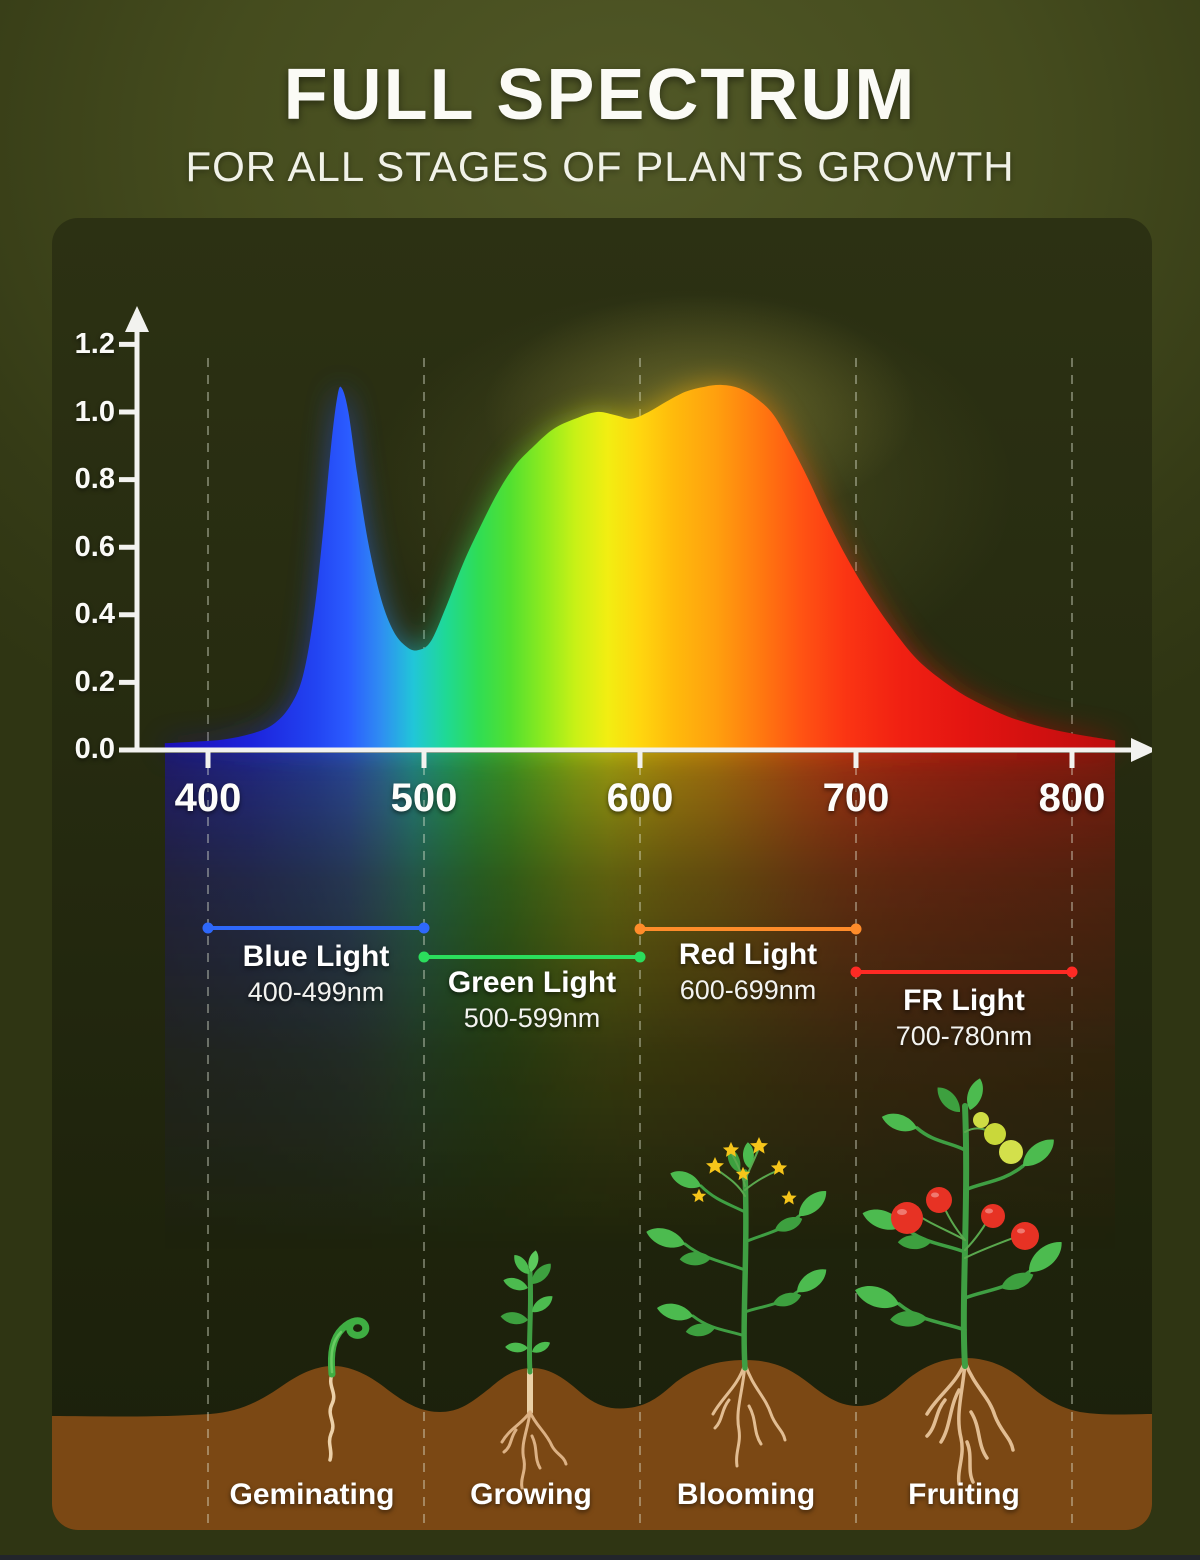 The height and width of the screenshot is (1560, 1200). Describe the element at coordinates (600, 95) in the screenshot. I see `page-title: FULL SPECTRUM` at that location.